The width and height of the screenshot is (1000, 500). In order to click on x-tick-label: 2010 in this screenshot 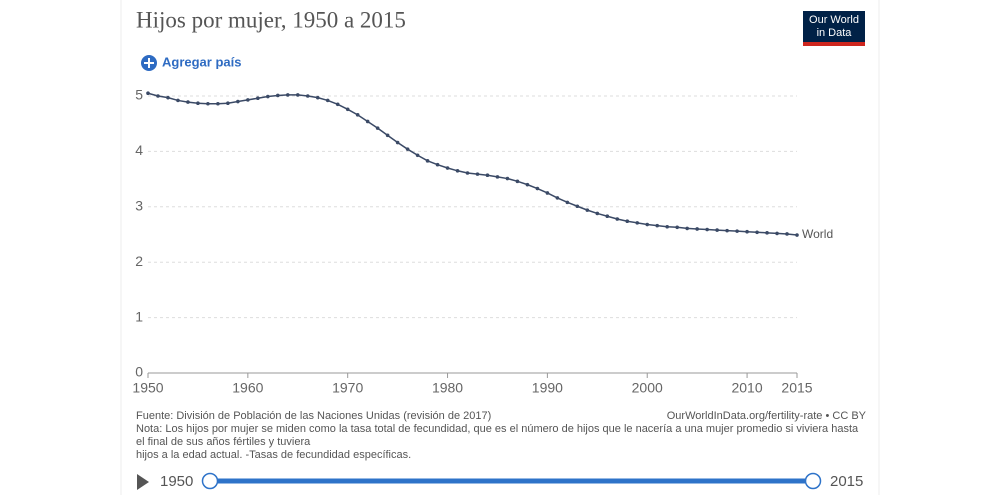, I will do `click(746, 388)`.